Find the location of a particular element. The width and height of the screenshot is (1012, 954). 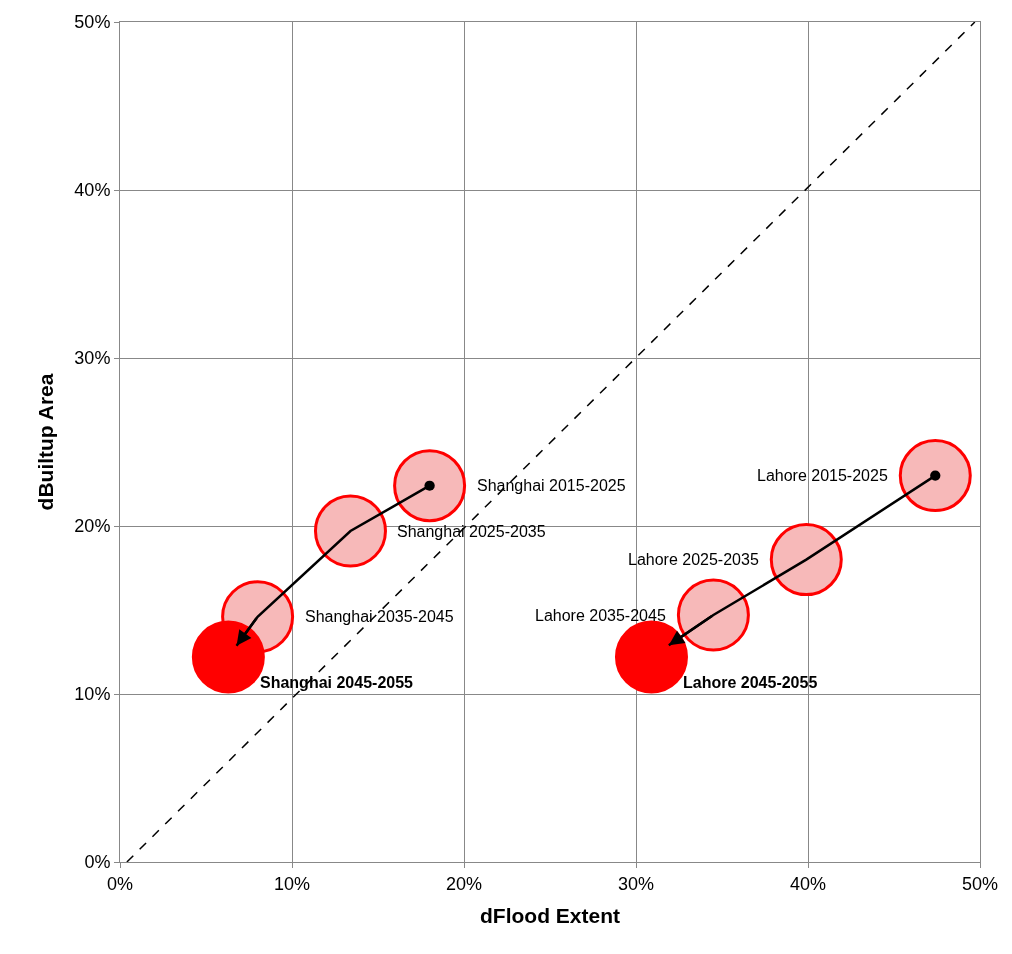

x-tick-label: 10% is located at coordinates (292, 883).